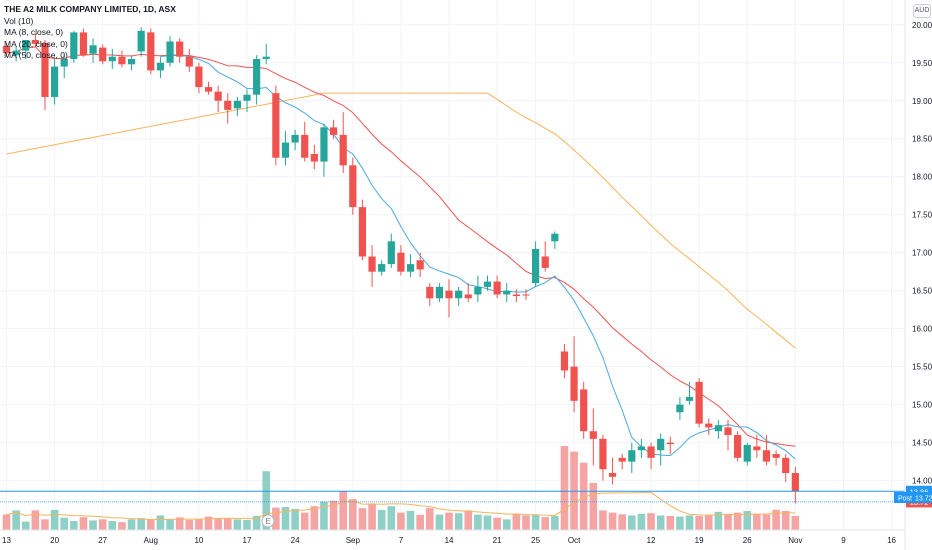 Image resolution: width=932 pixels, height=550 pixels. I want to click on time-tick-label: 7, so click(401, 540).